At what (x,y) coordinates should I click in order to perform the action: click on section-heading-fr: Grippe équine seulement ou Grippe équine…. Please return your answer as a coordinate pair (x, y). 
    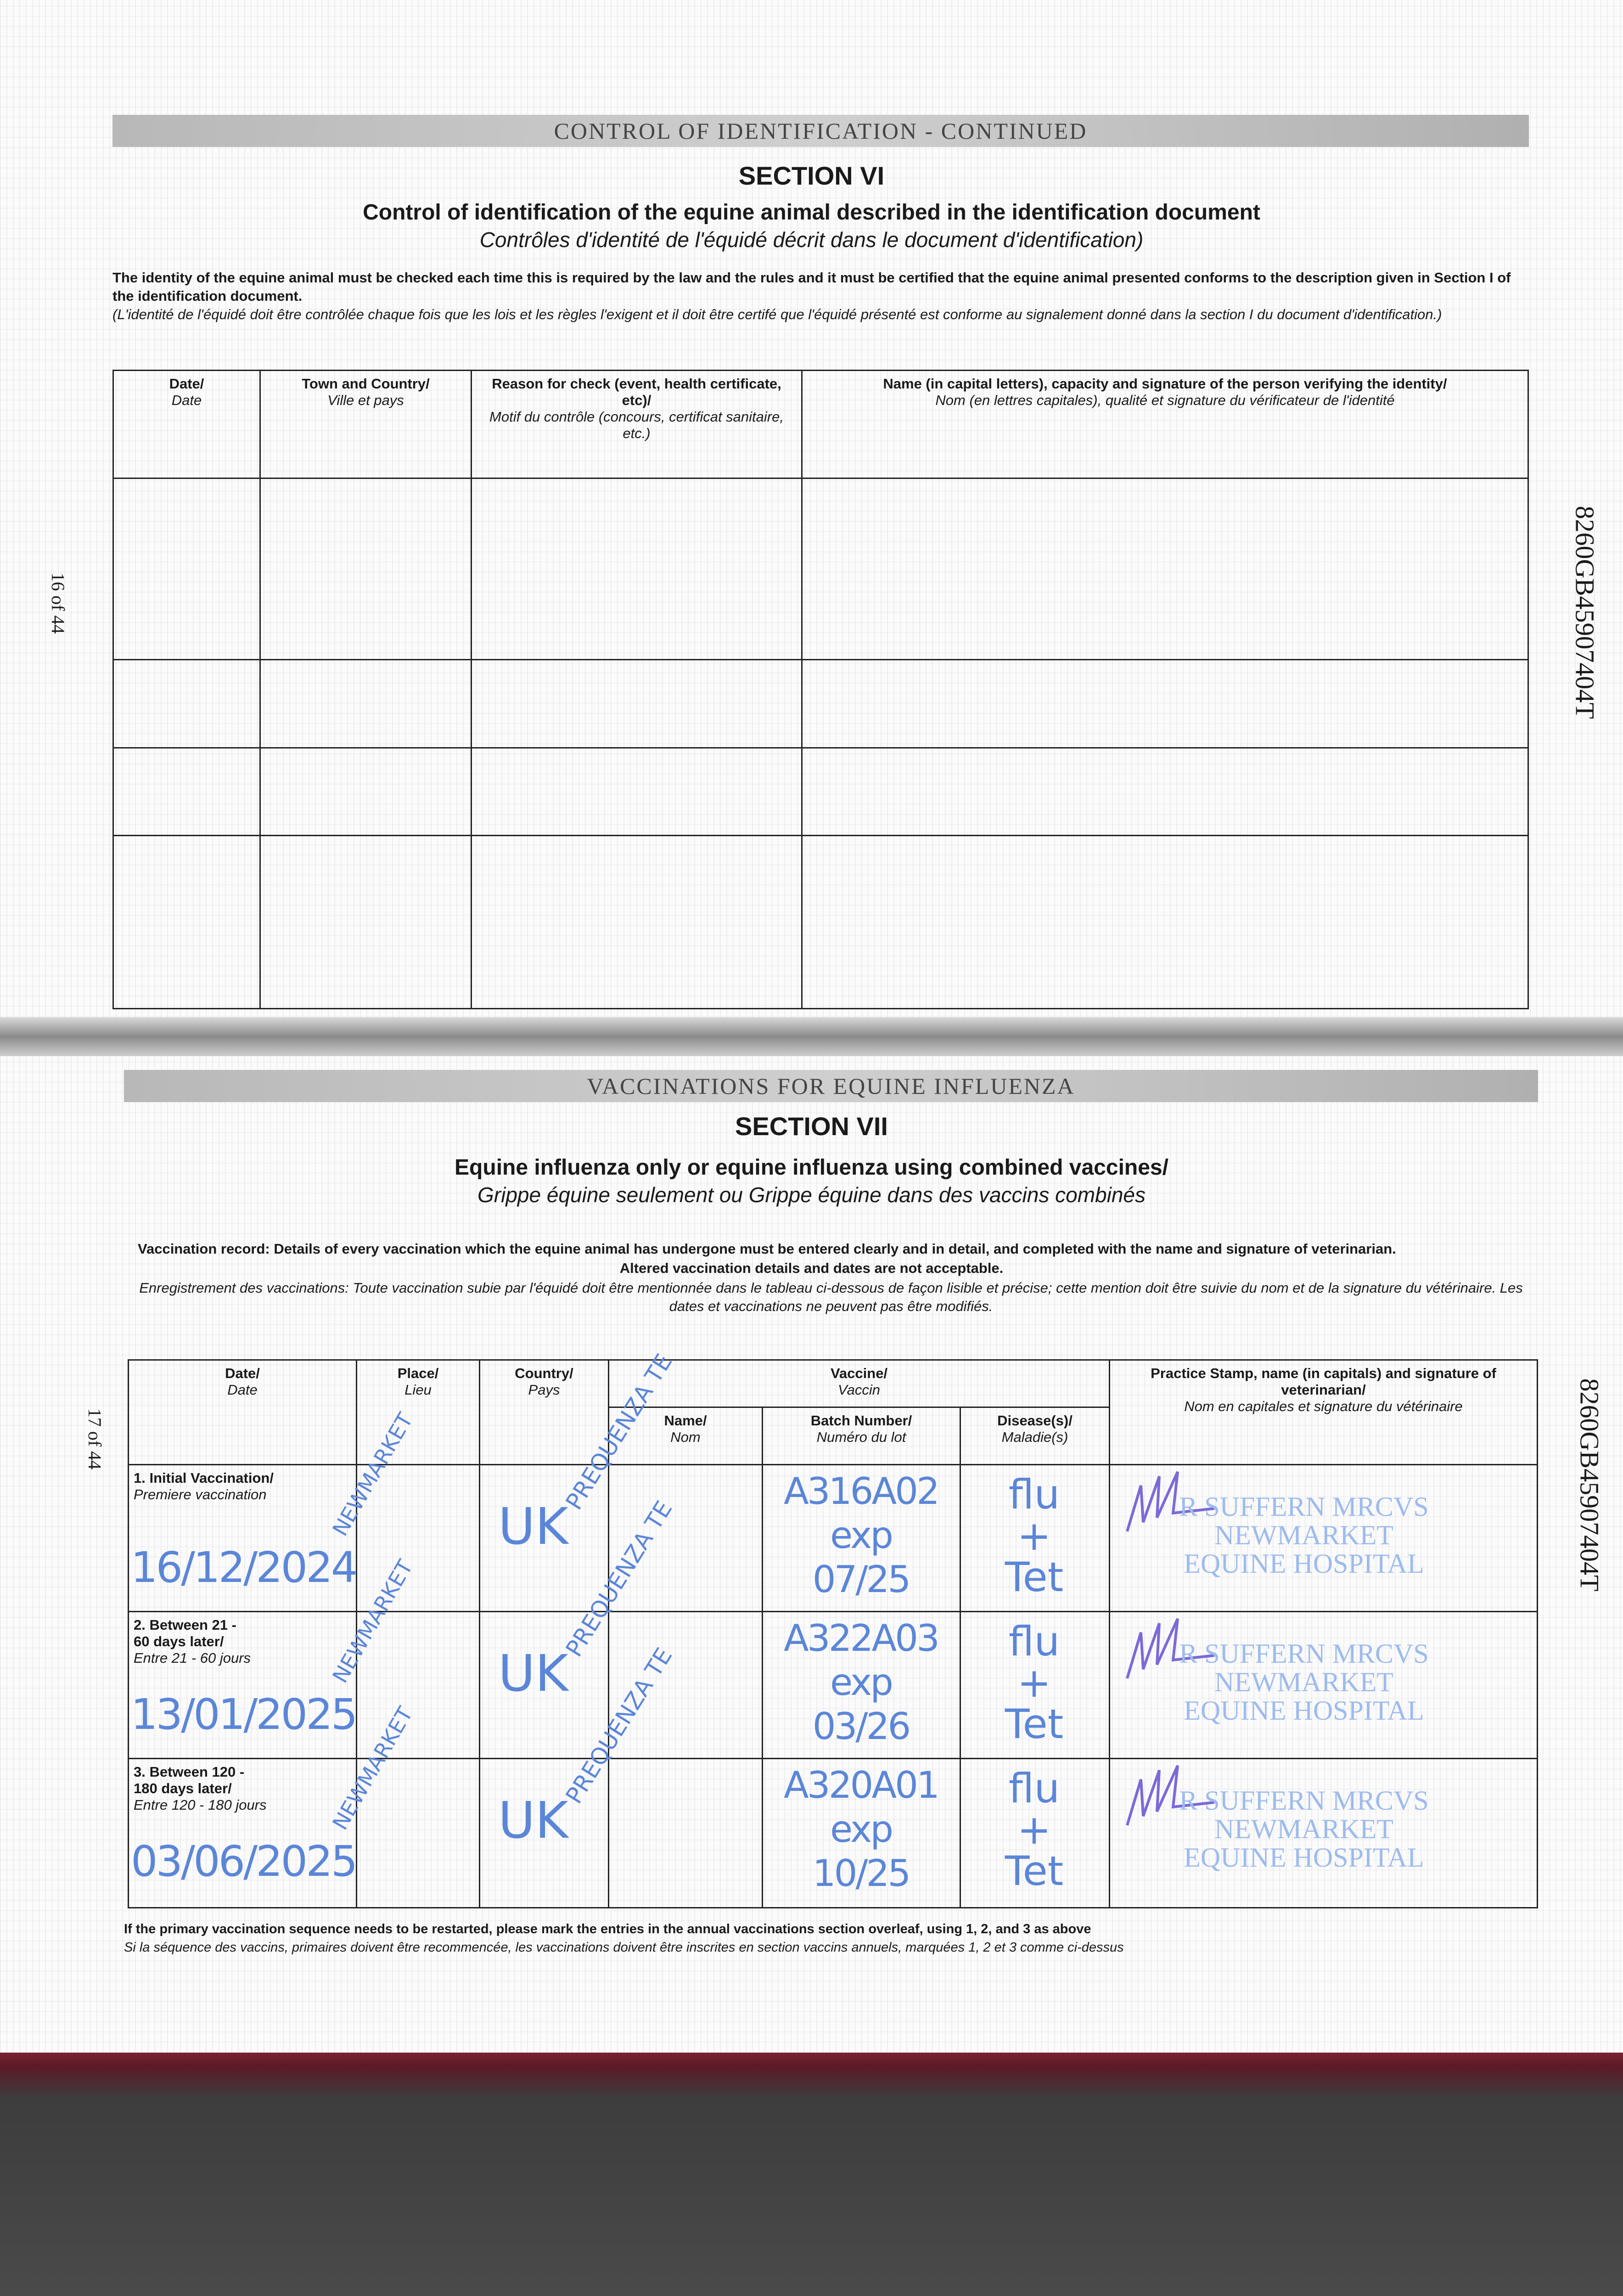
    Looking at the image, I should click on (811, 1195).